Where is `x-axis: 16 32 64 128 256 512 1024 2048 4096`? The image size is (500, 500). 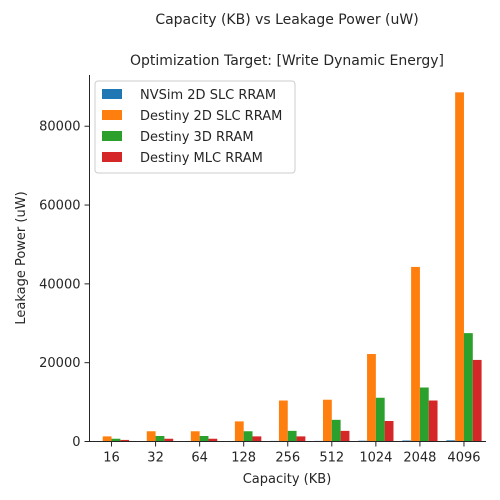 x-axis: 16 32 64 128 256 512 1024 2048 4096 is located at coordinates (292, 453).